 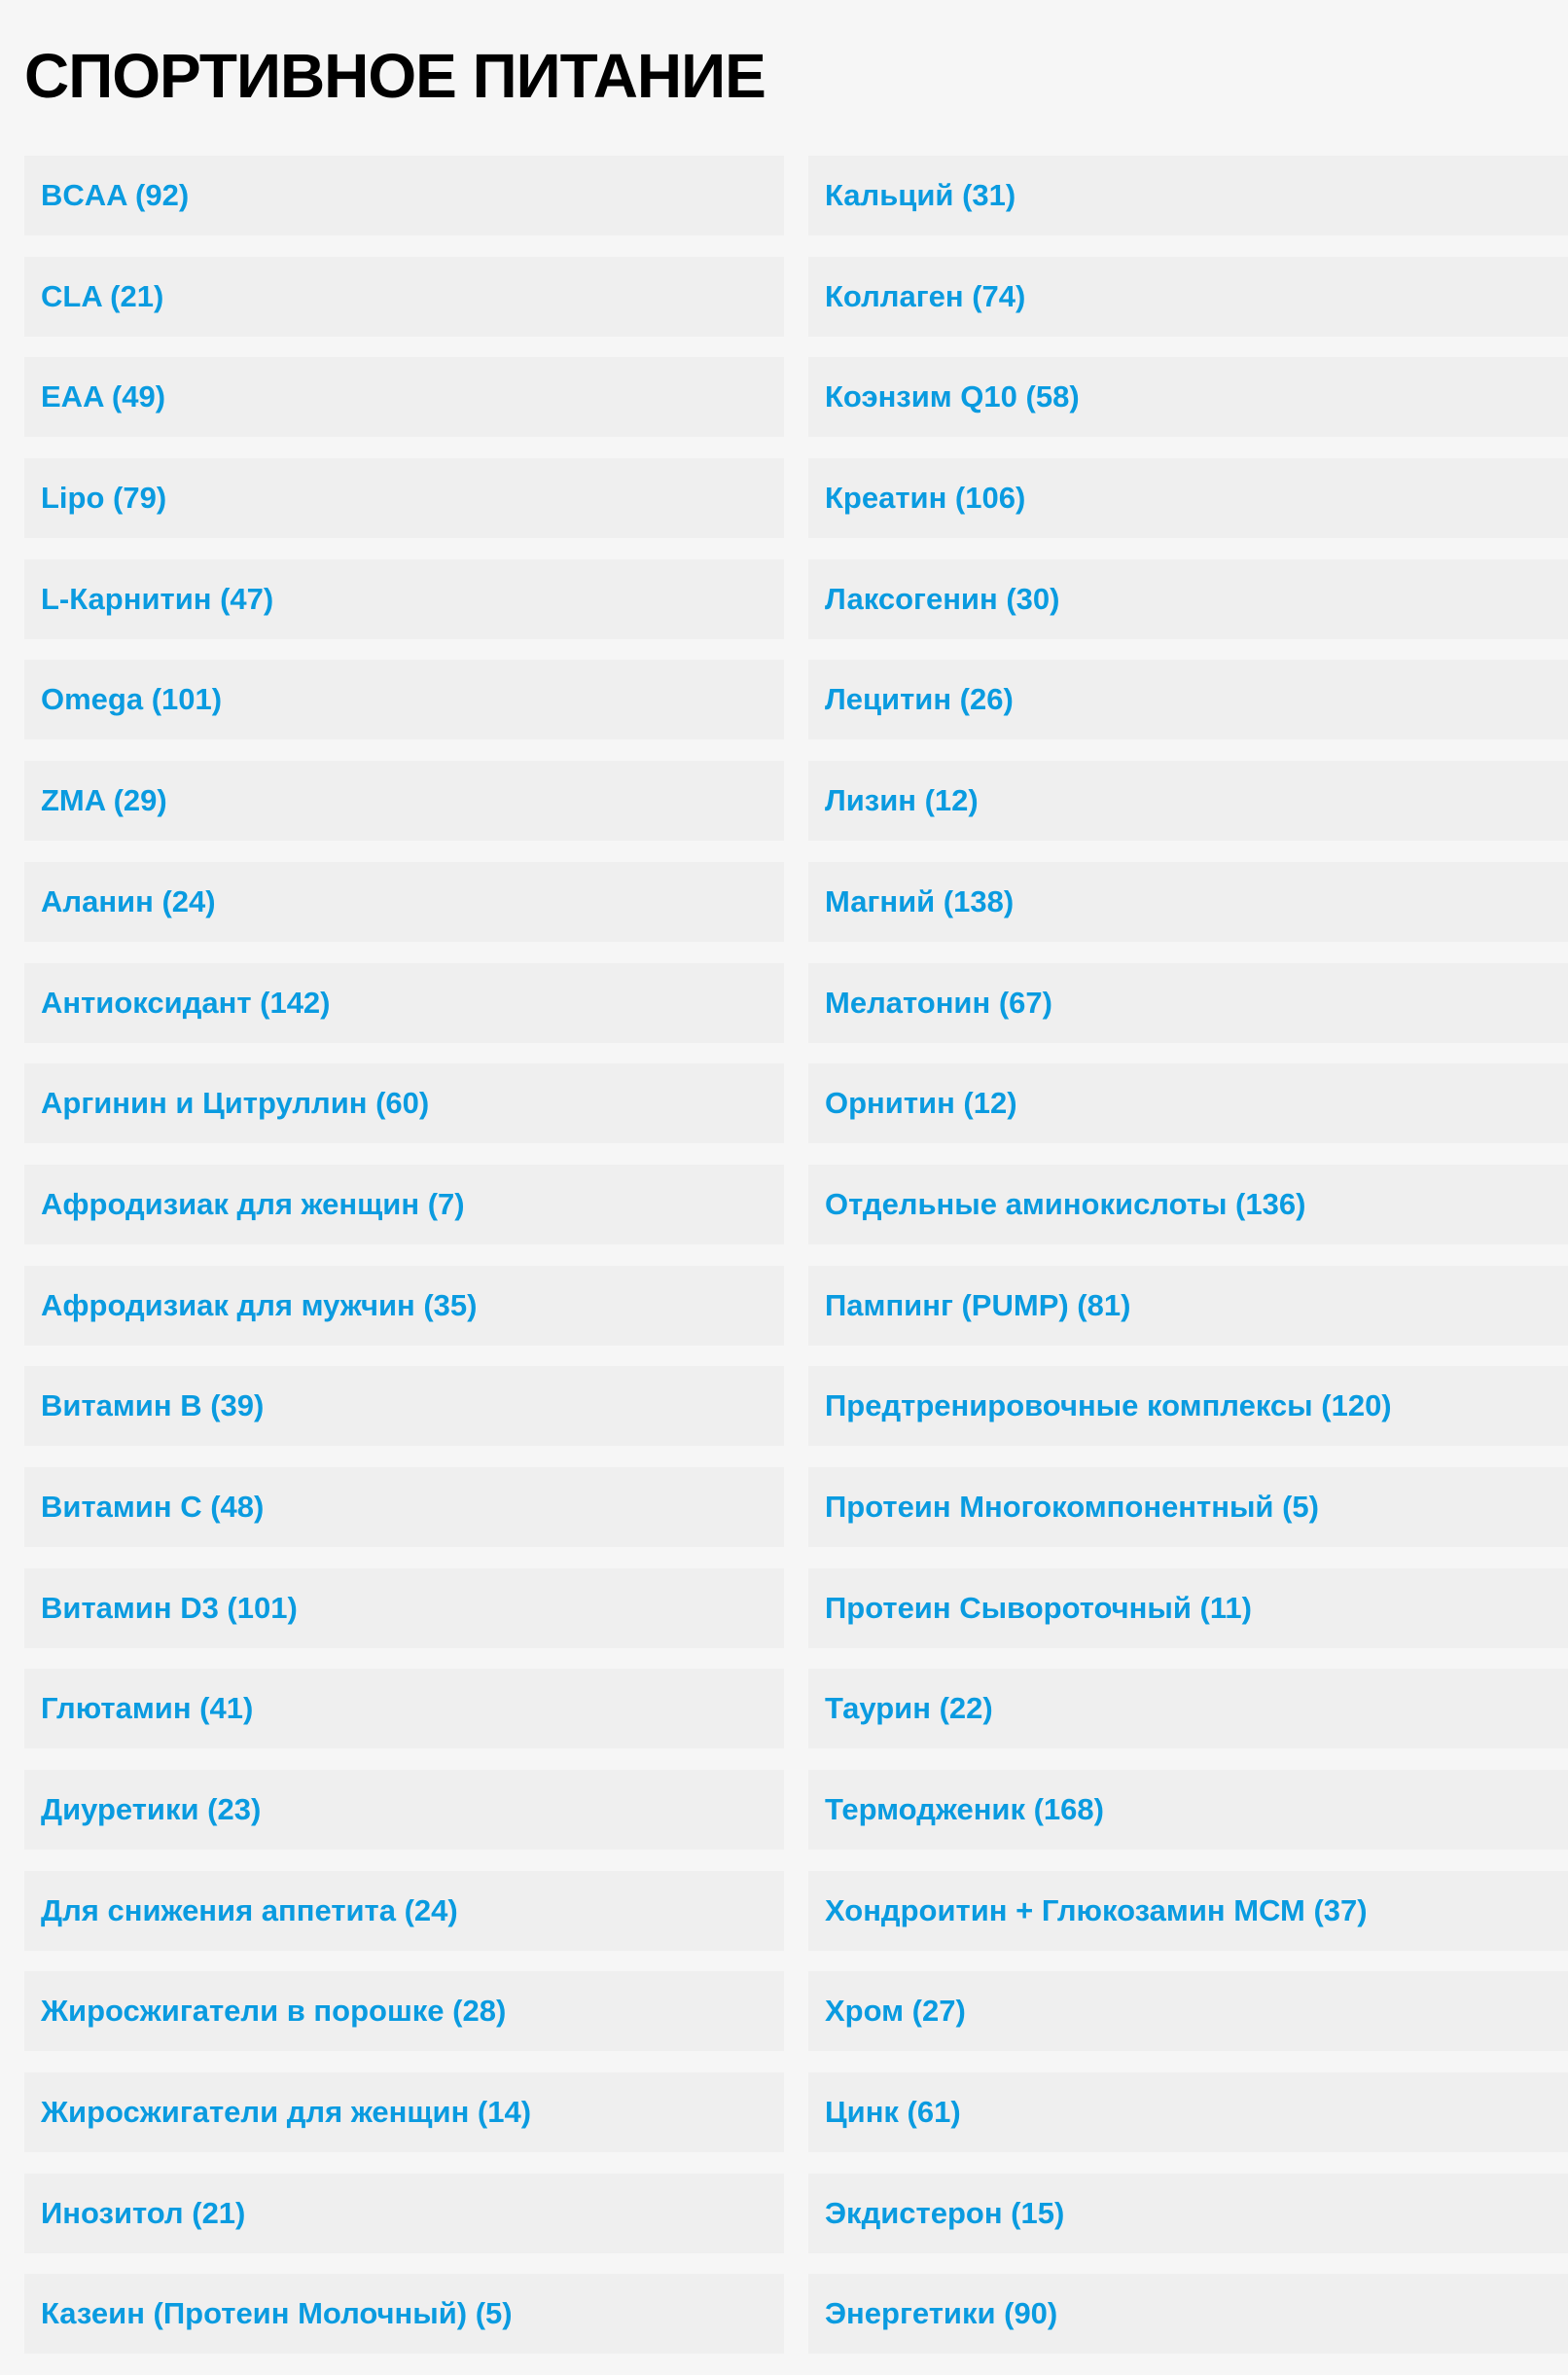 What do you see at coordinates (404, 397) in the screenshot?
I see `category-link: EAA (49)` at bounding box center [404, 397].